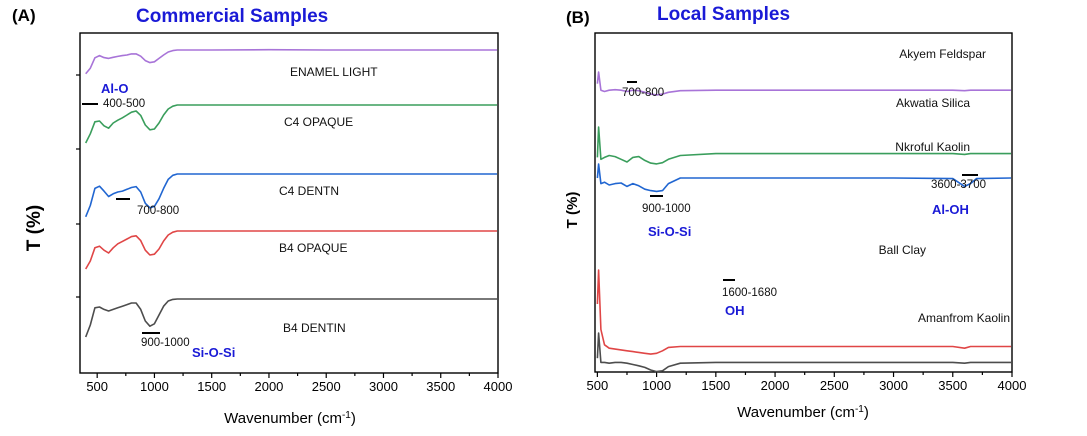  Describe the element at coordinates (232, 16) in the screenshot. I see `panel-a-title: Commercial Samples` at that location.